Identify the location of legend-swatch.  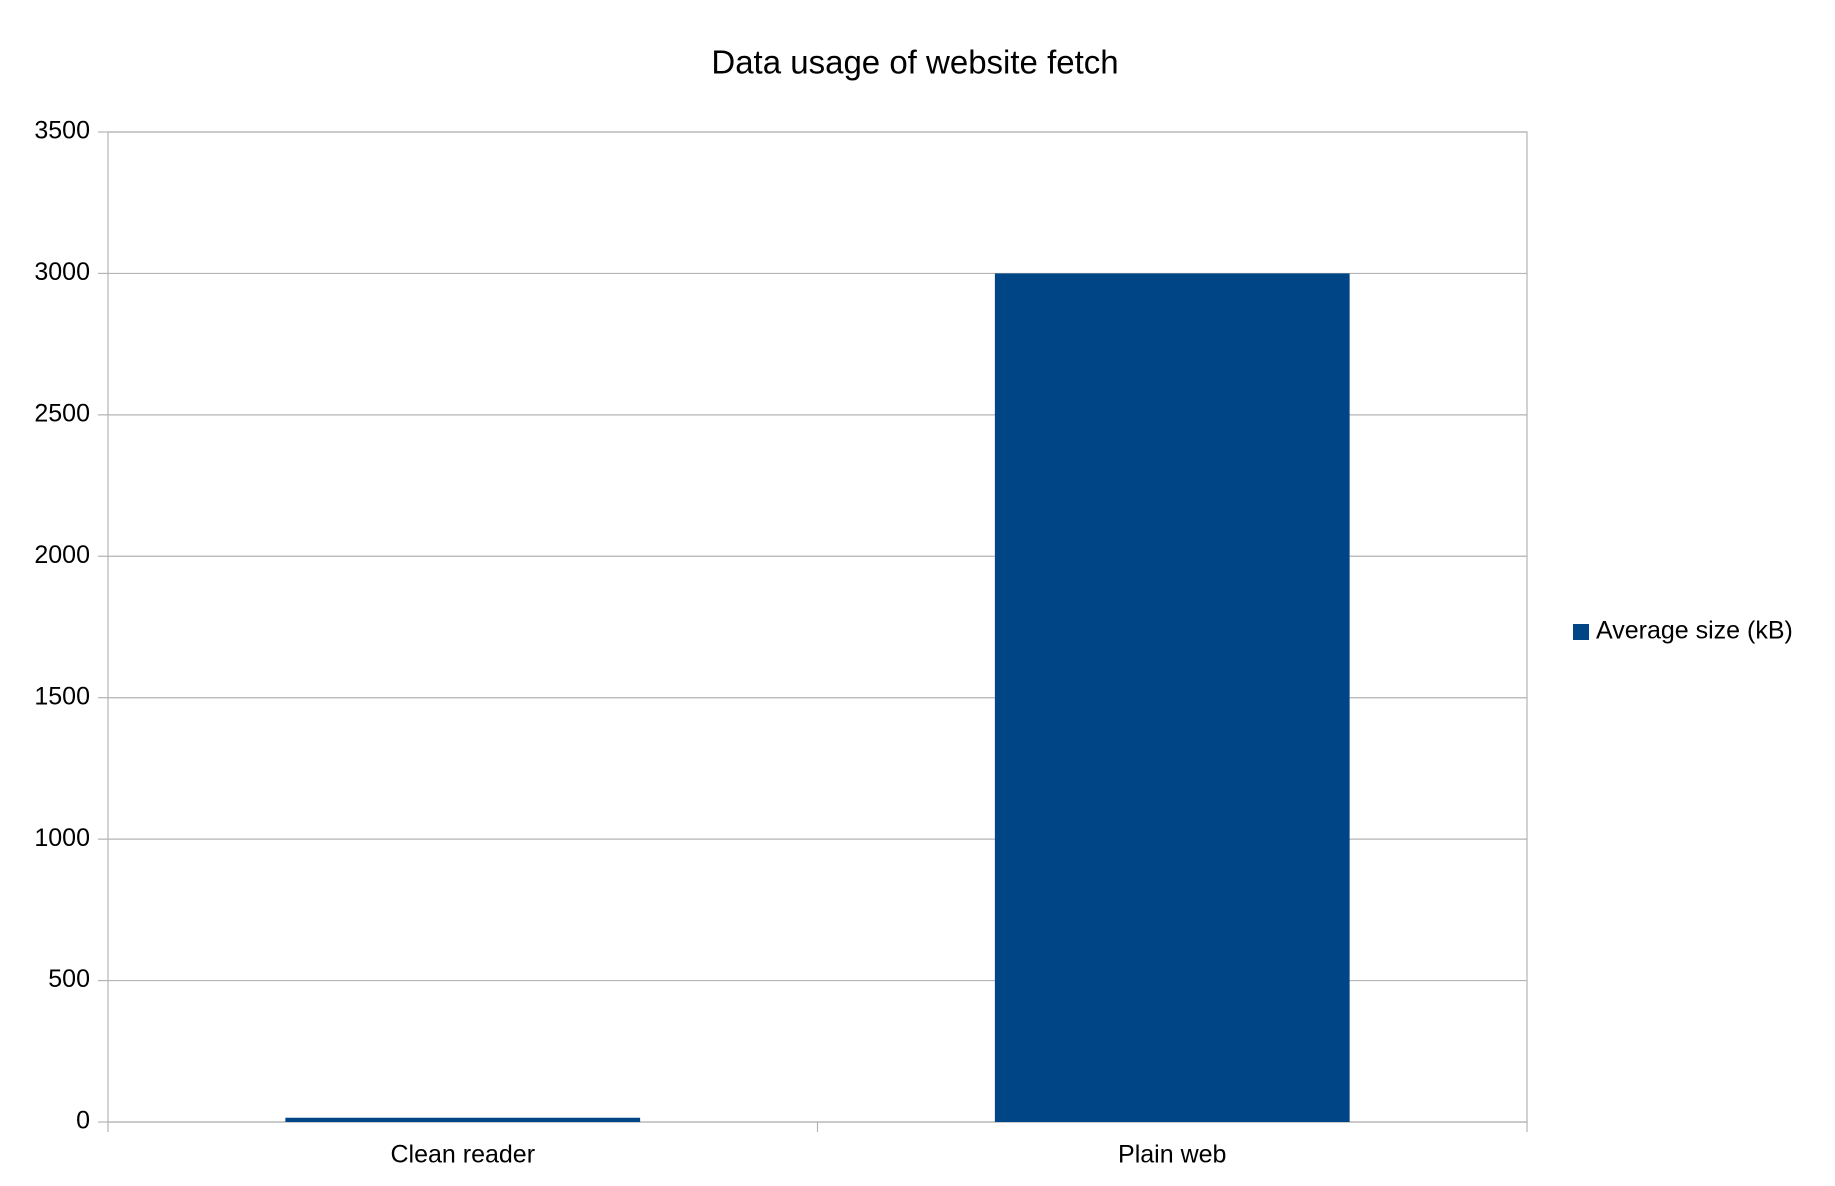
(1581, 632).